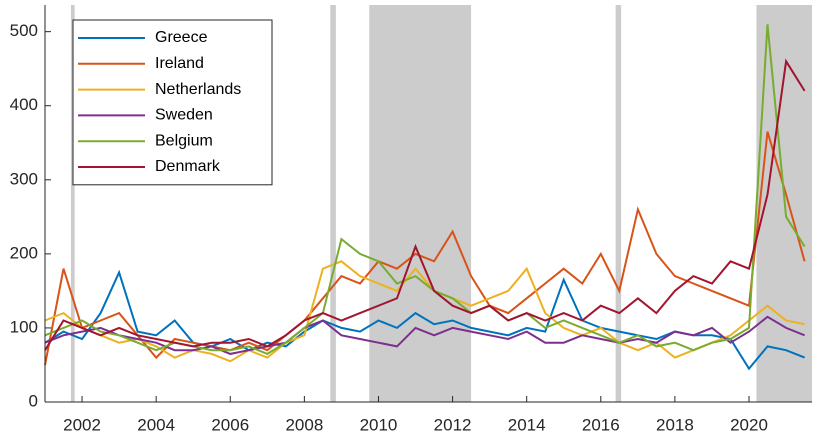 The width and height of the screenshot is (815, 441). What do you see at coordinates (675, 424) in the screenshot?
I see `x-tick-label: 2018` at bounding box center [675, 424].